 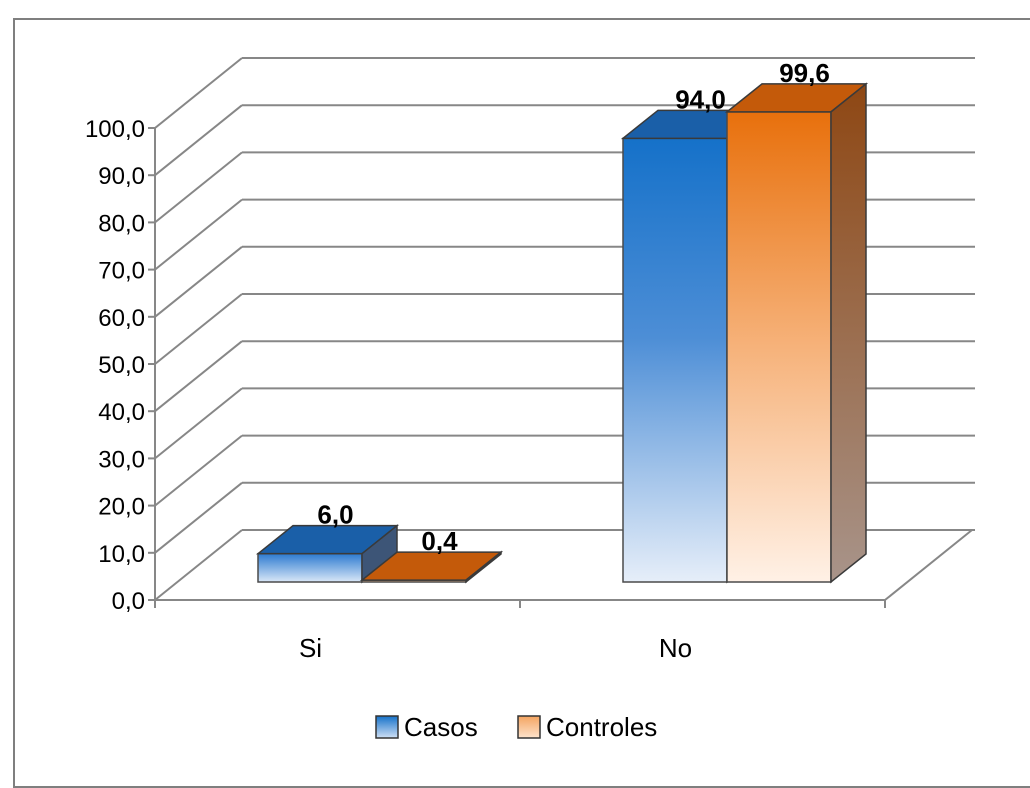 I want to click on y-tick-label: 40,0, so click(x=121, y=412).